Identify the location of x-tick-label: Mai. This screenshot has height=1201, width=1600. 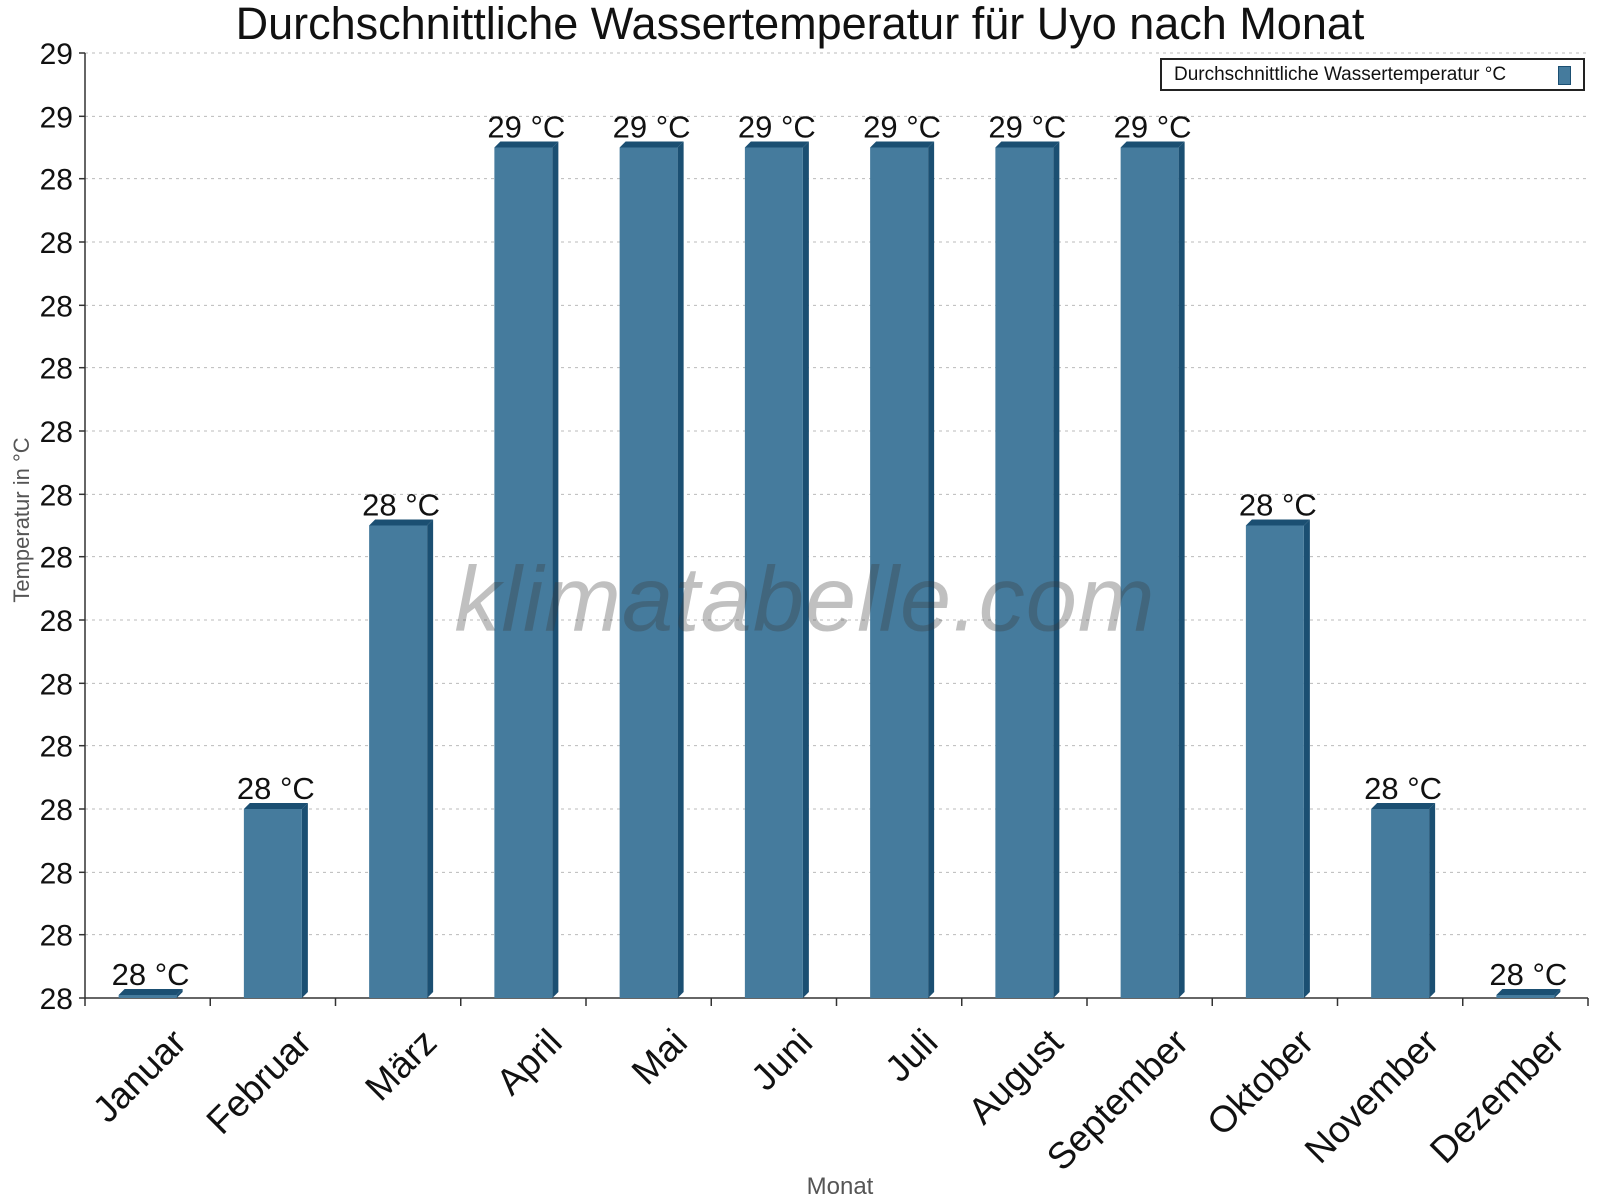
(659, 1056).